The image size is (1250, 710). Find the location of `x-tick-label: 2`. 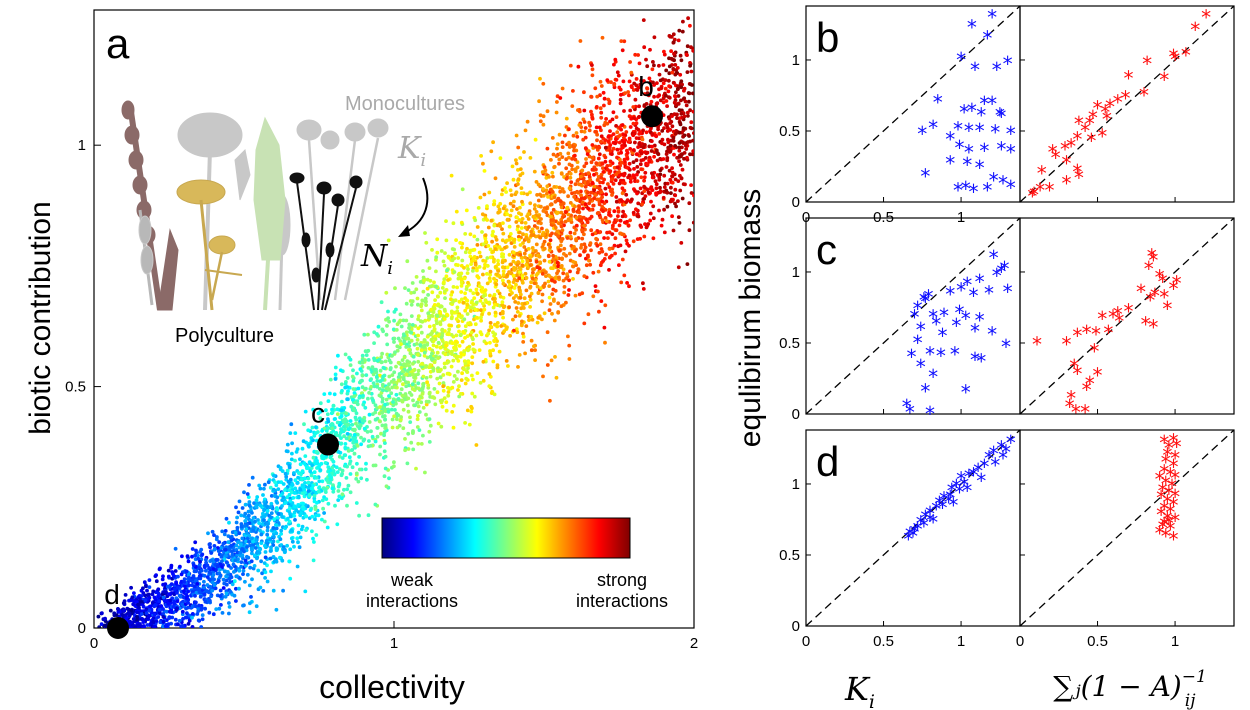

x-tick-label: 2 is located at coordinates (694, 643).